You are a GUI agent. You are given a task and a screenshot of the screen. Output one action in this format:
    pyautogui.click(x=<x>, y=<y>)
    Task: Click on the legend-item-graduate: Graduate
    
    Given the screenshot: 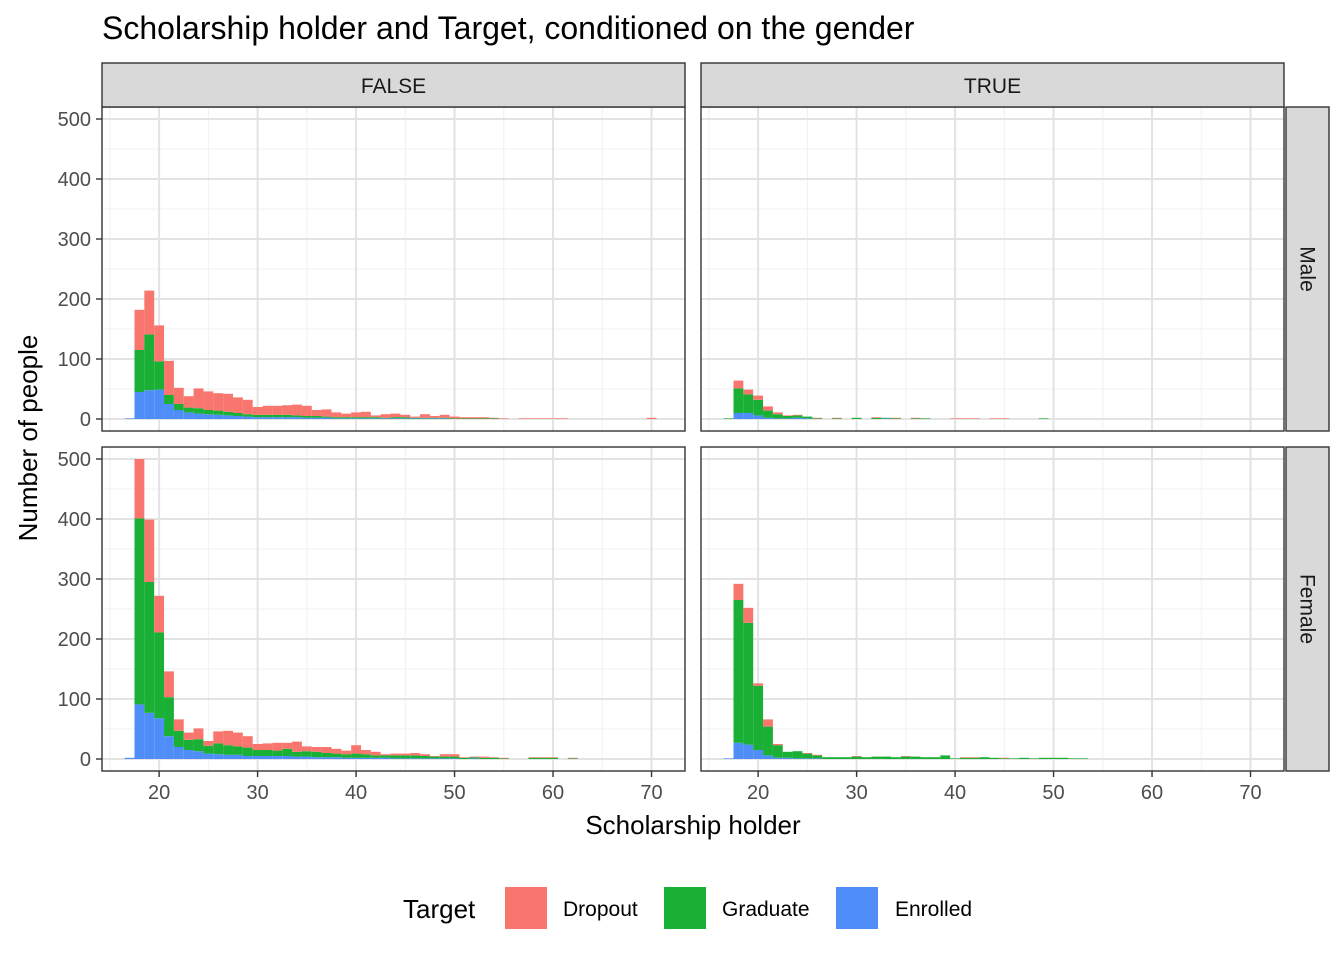 What is the action you would take?
    pyautogui.click(x=737, y=908)
    